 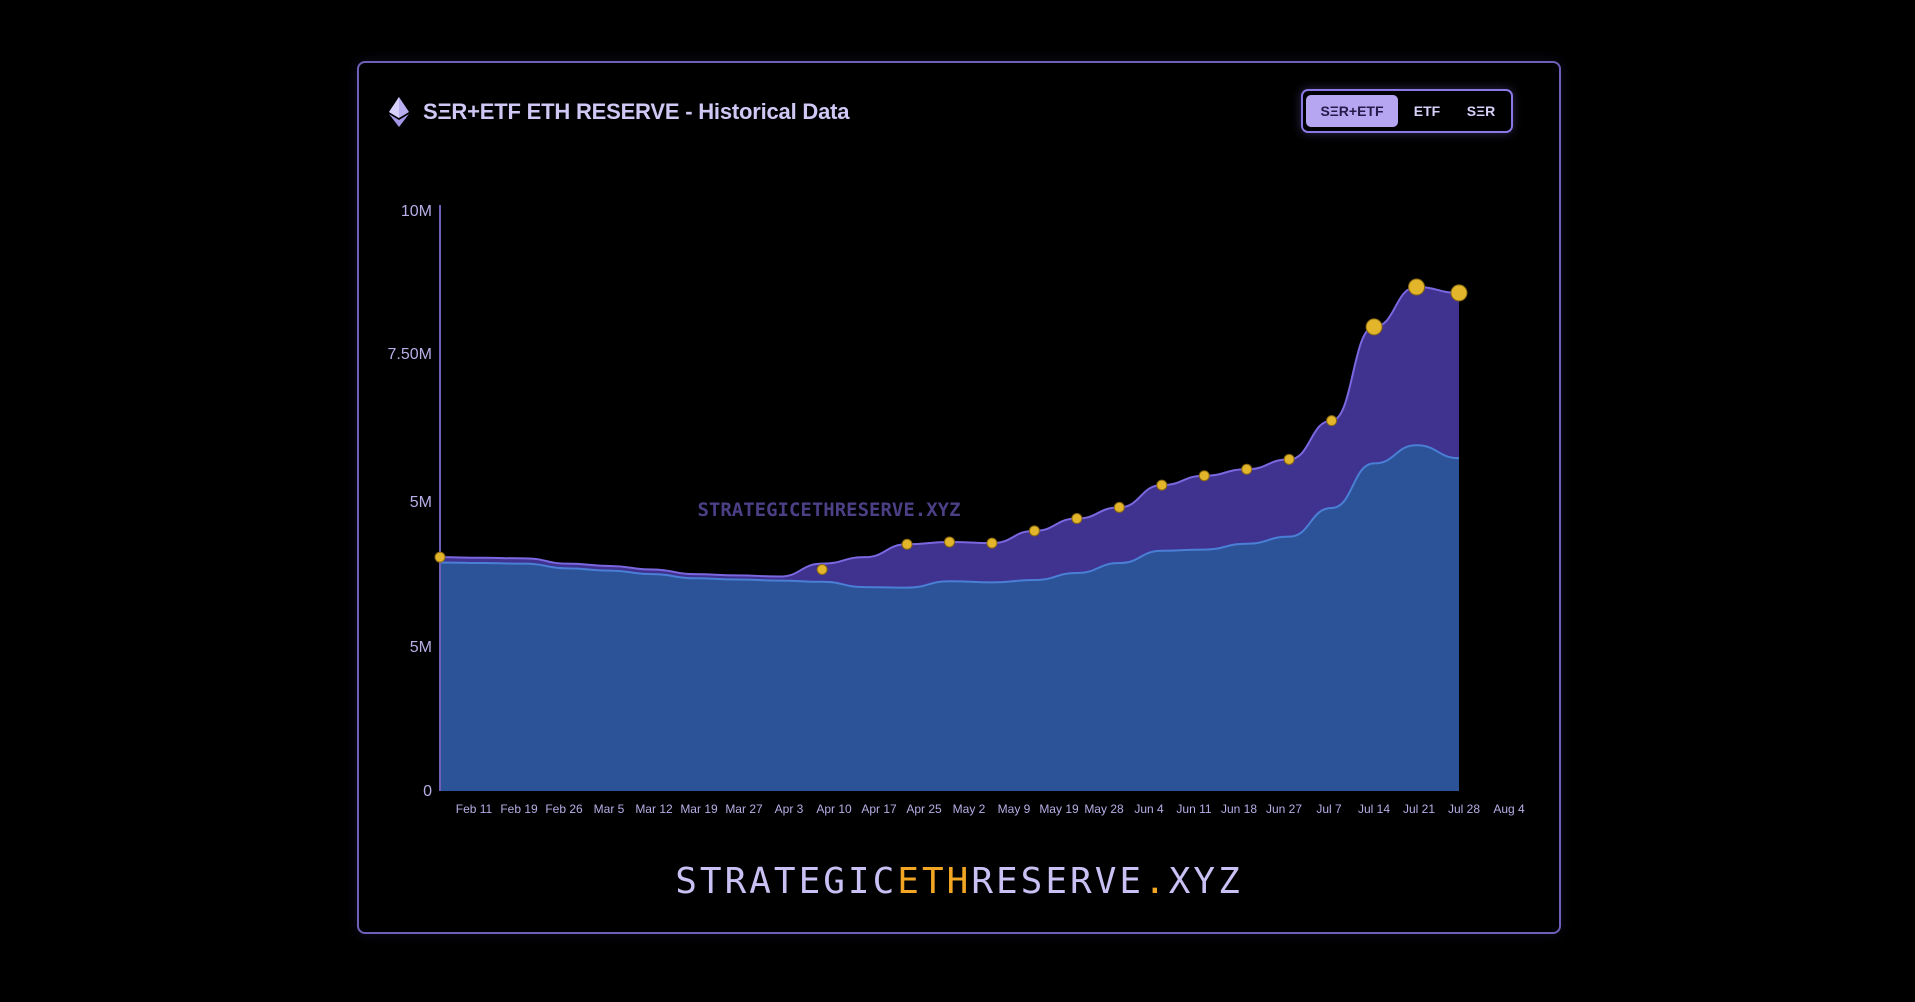 I want to click on x-tick-label: Jul 7, so click(x=1329, y=809).